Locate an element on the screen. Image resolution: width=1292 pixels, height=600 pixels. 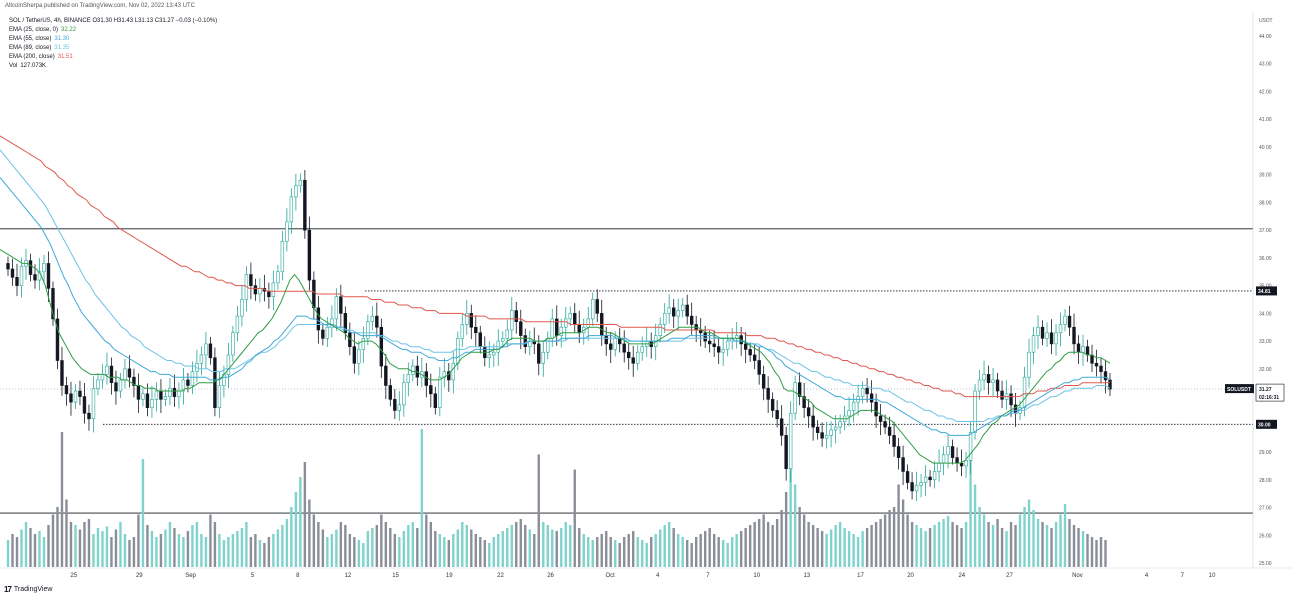
time-tick-label: 26 is located at coordinates (550, 576).